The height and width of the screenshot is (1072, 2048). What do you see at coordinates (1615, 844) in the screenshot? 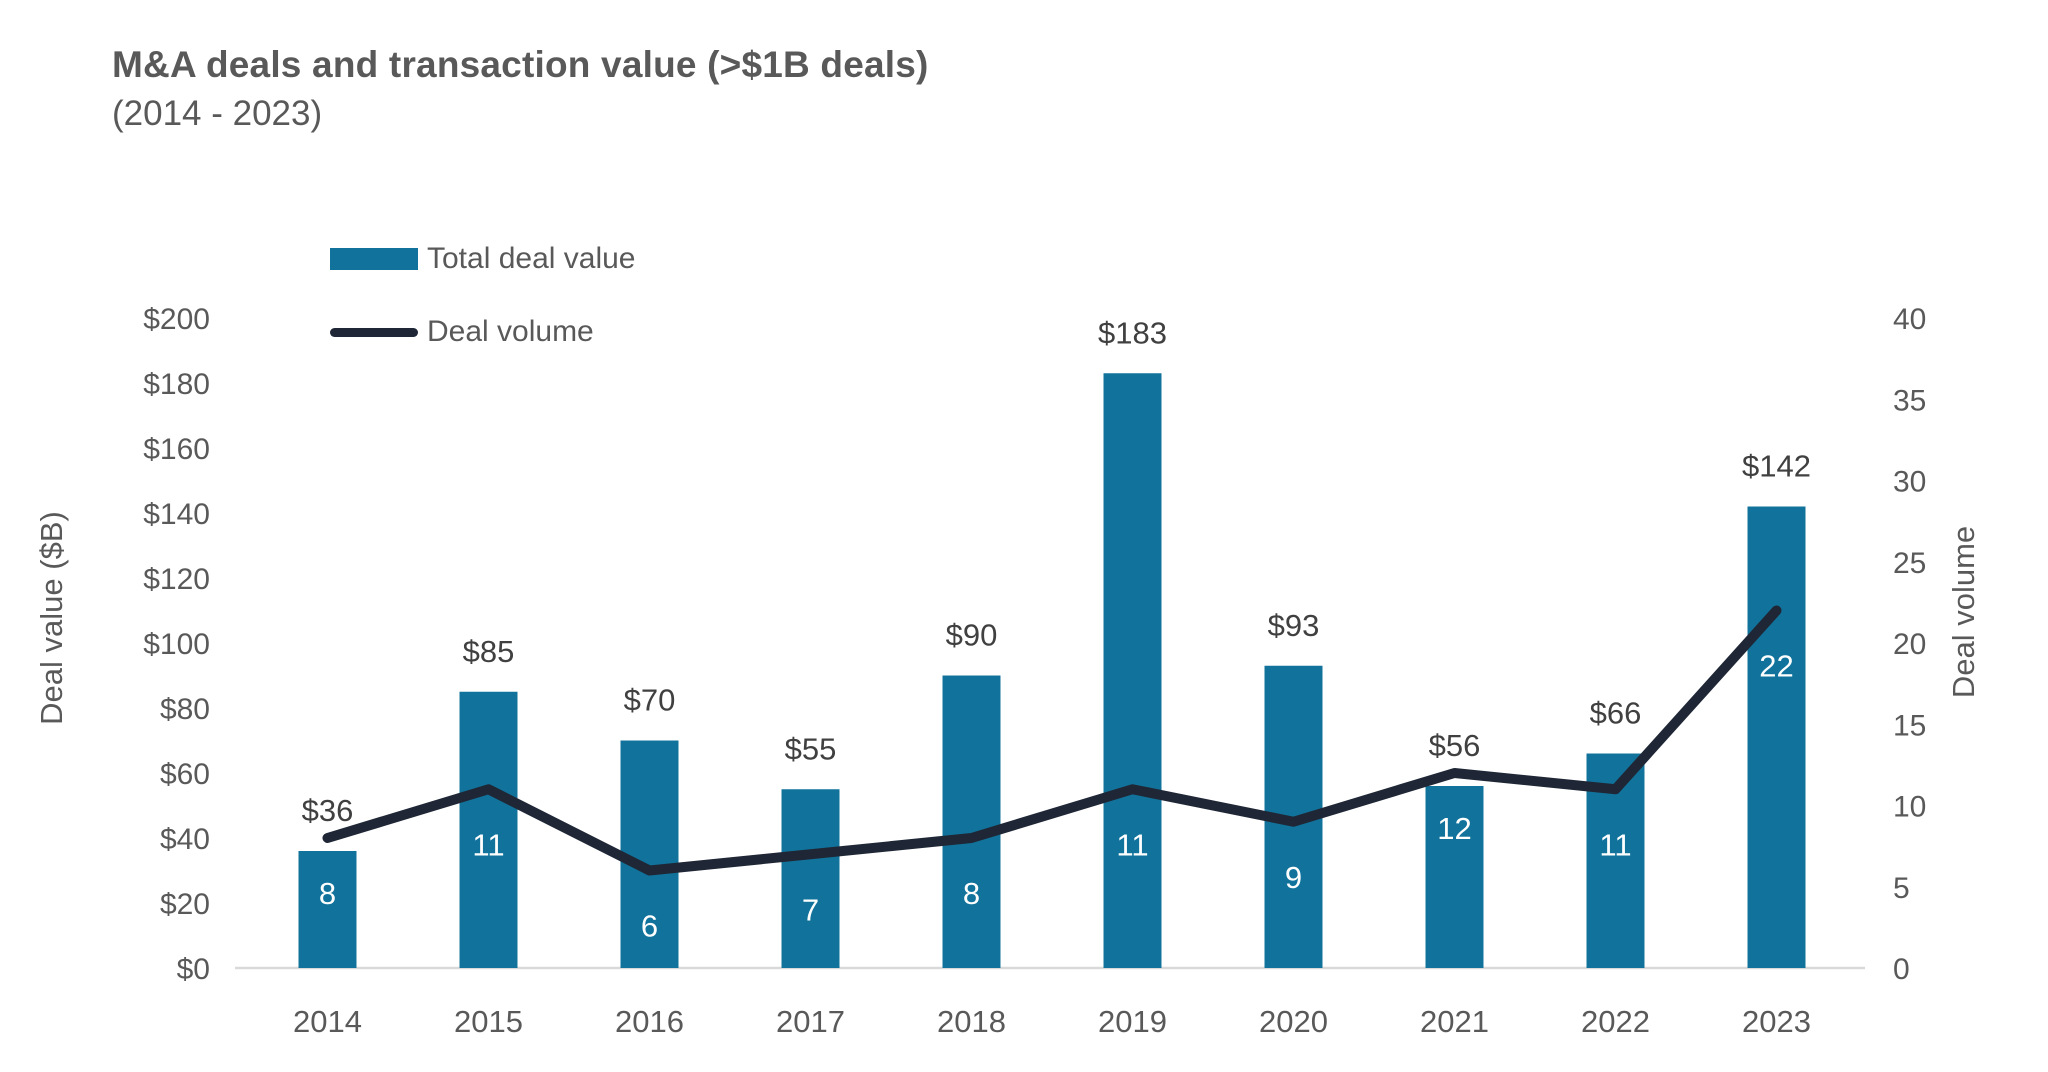
I see `volume-label-2022: 11` at bounding box center [1615, 844].